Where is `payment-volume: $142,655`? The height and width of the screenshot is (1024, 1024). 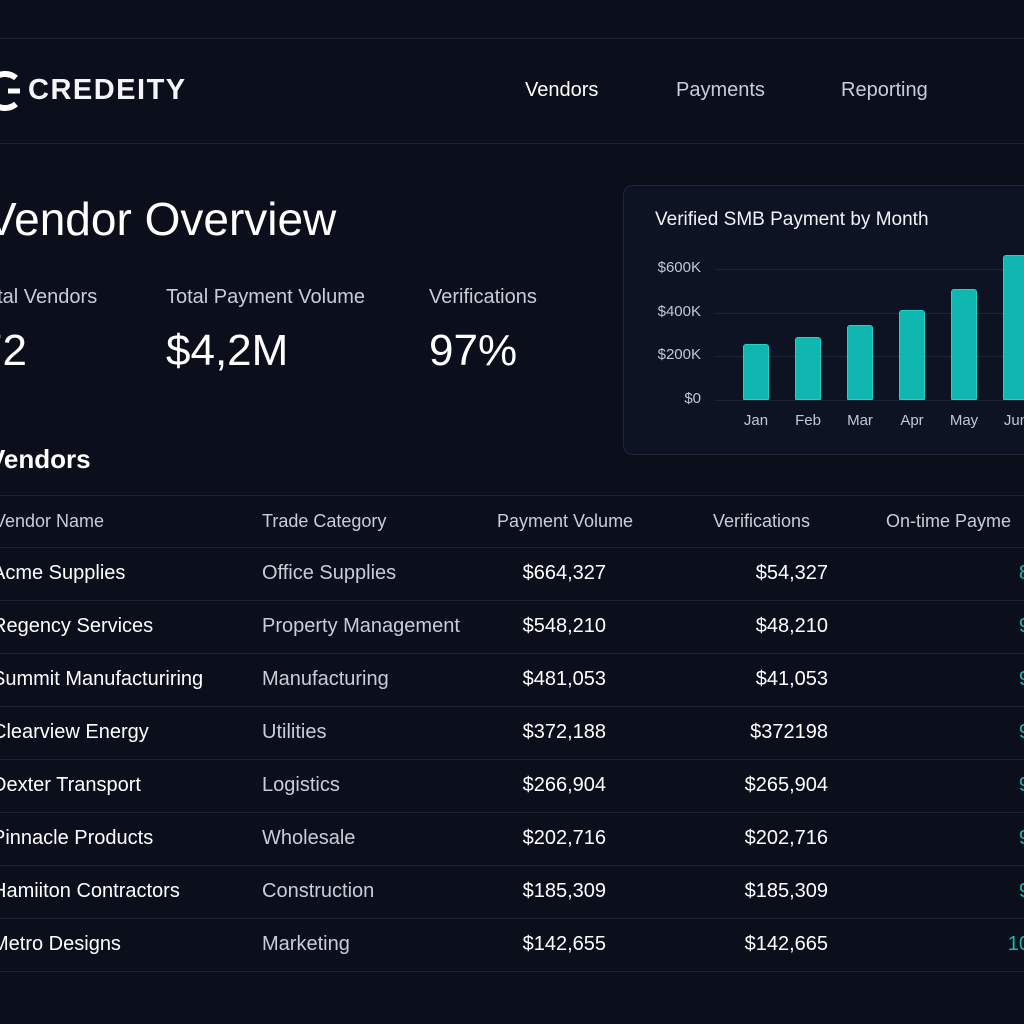 payment-volume: $142,655 is located at coordinates (564, 944).